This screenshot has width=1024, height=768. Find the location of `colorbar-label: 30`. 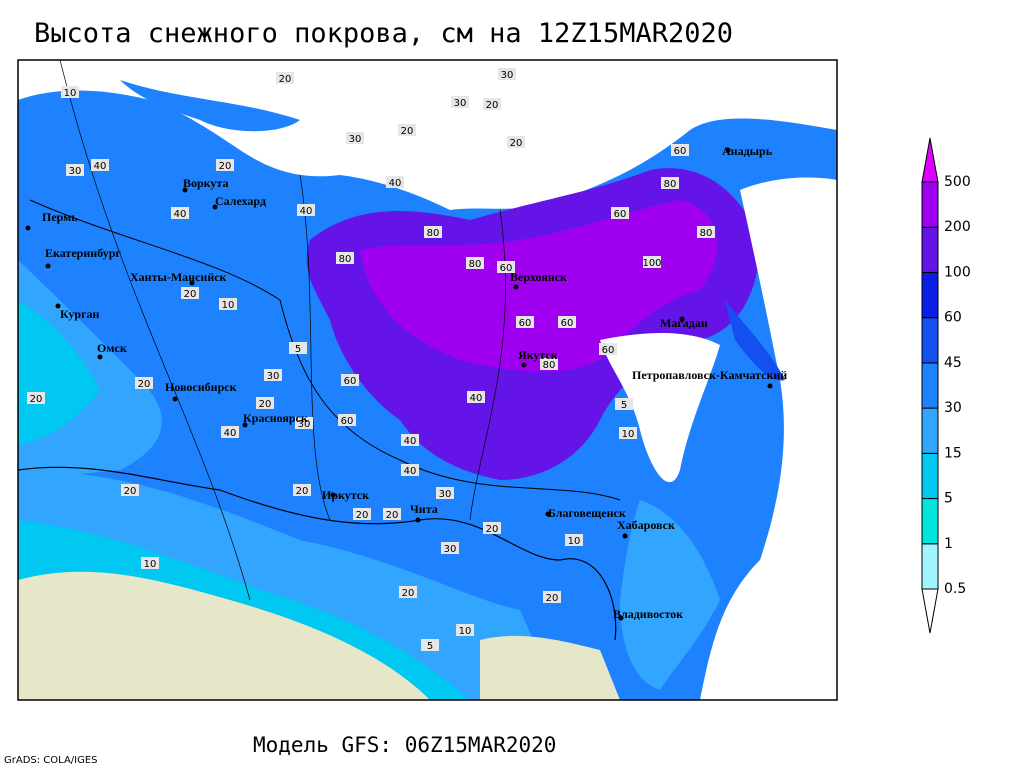

colorbar-label: 30 is located at coordinates (953, 408).